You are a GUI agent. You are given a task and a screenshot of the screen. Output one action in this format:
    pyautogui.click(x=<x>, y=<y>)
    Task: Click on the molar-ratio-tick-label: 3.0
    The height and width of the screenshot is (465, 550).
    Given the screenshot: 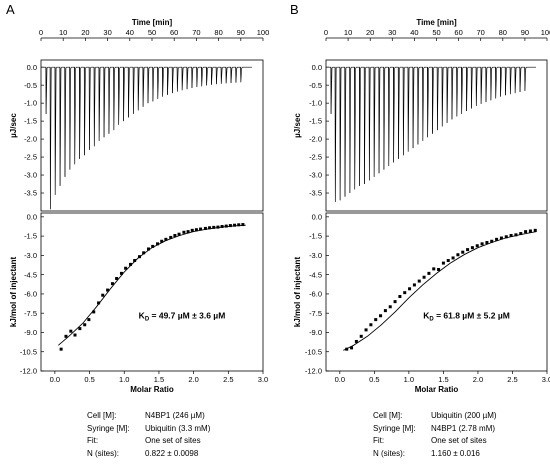 What is the action you would take?
    pyautogui.click(x=263, y=379)
    